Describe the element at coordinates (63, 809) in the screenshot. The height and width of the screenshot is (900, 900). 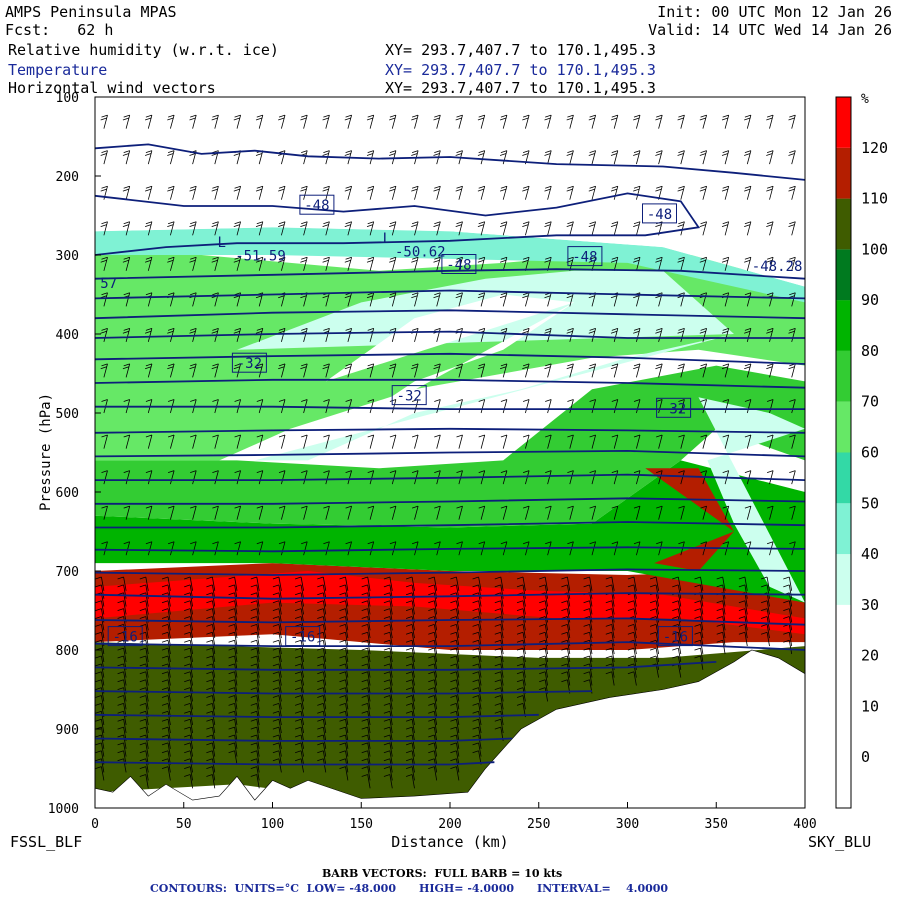
I see `y-tick-label: 1000` at that location.